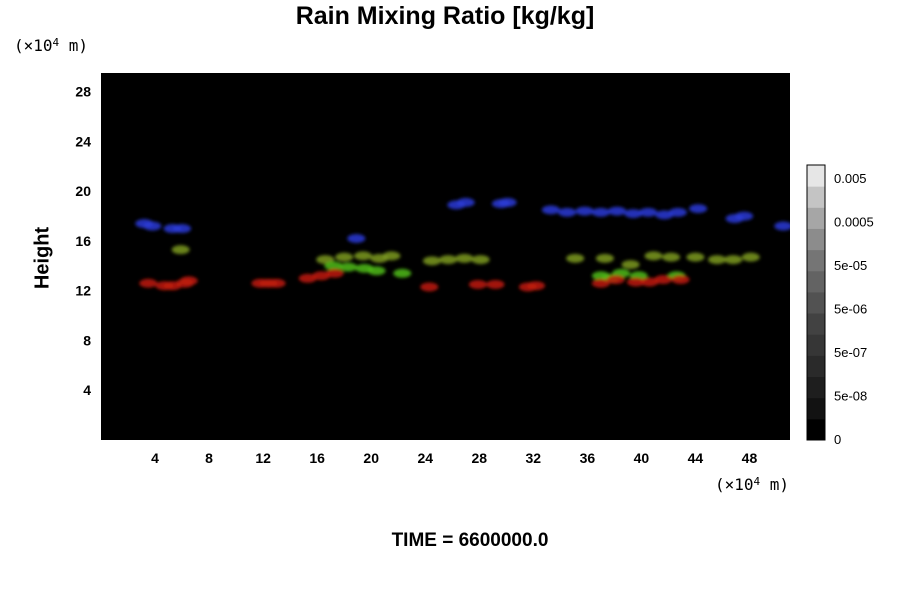 The height and width of the screenshot is (600, 900). Describe the element at coordinates (734, 484) in the screenshot. I see `x-unit-prefix: (×10` at that location.